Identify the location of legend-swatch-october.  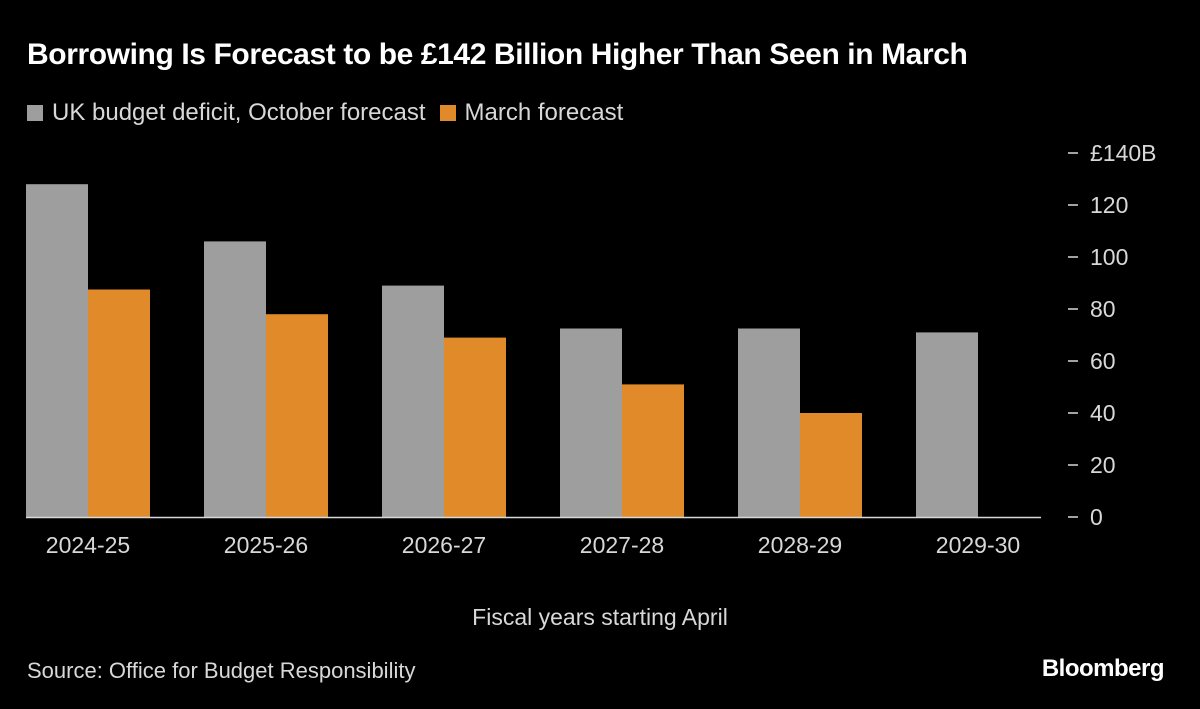
(35, 113).